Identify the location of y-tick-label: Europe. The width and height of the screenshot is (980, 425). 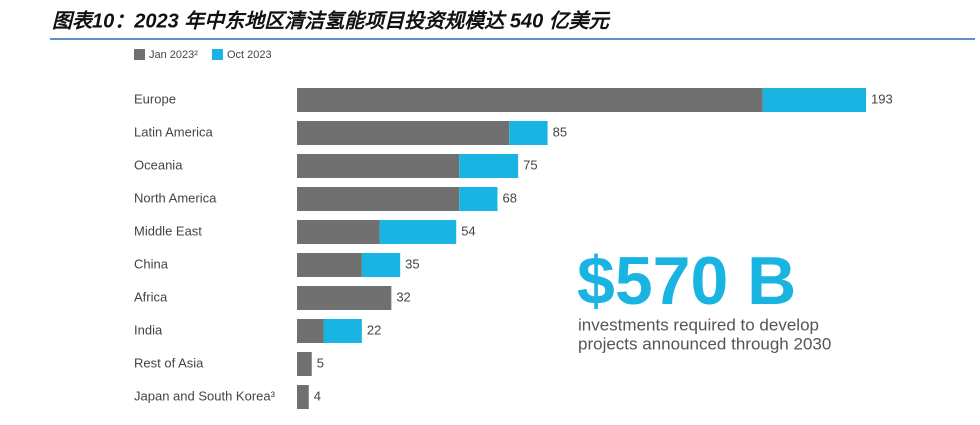
(155, 98).